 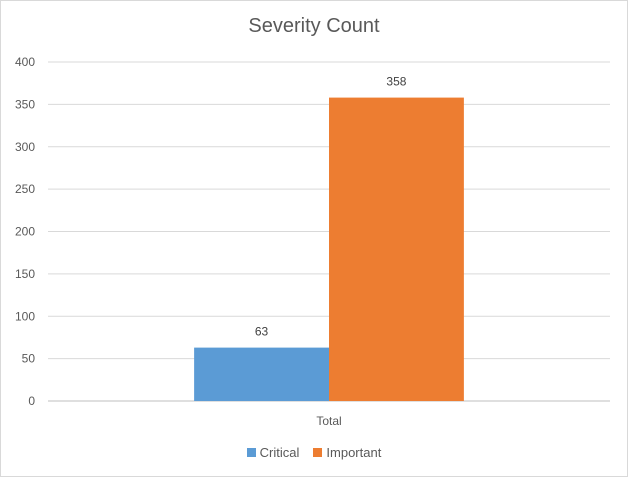 I want to click on y-tick-label: 0, so click(x=31, y=401).